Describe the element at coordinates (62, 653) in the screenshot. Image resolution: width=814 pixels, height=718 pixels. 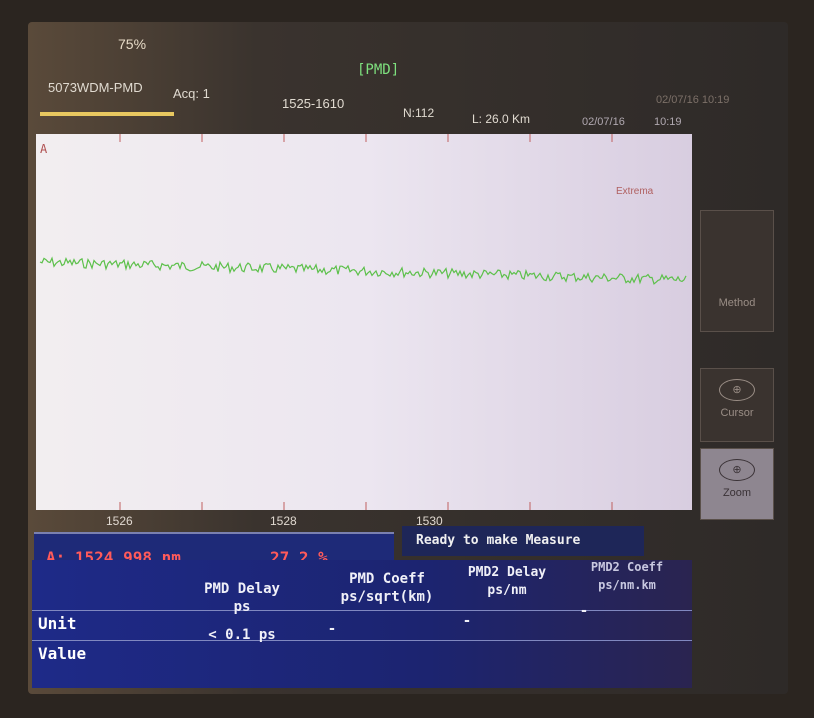
I see `row-label-value: Value` at that location.